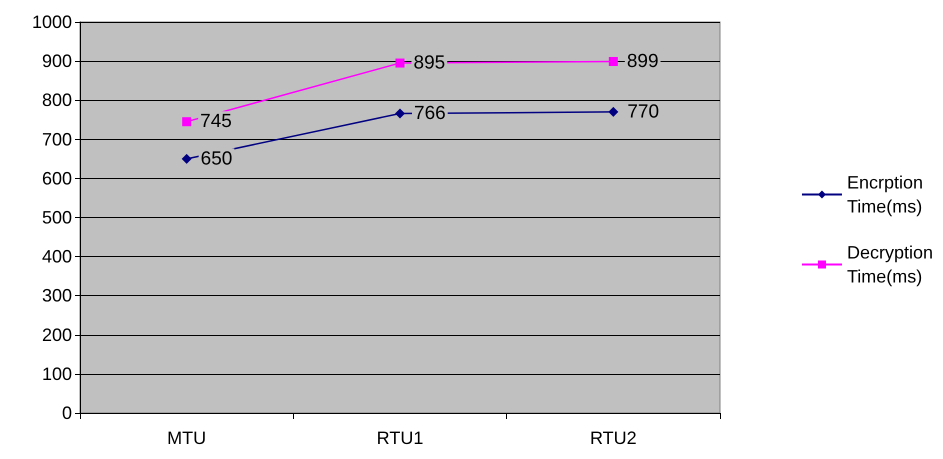 The image size is (943, 459). What do you see at coordinates (400, 438) in the screenshot?
I see `x-tick-label: RTU1` at bounding box center [400, 438].